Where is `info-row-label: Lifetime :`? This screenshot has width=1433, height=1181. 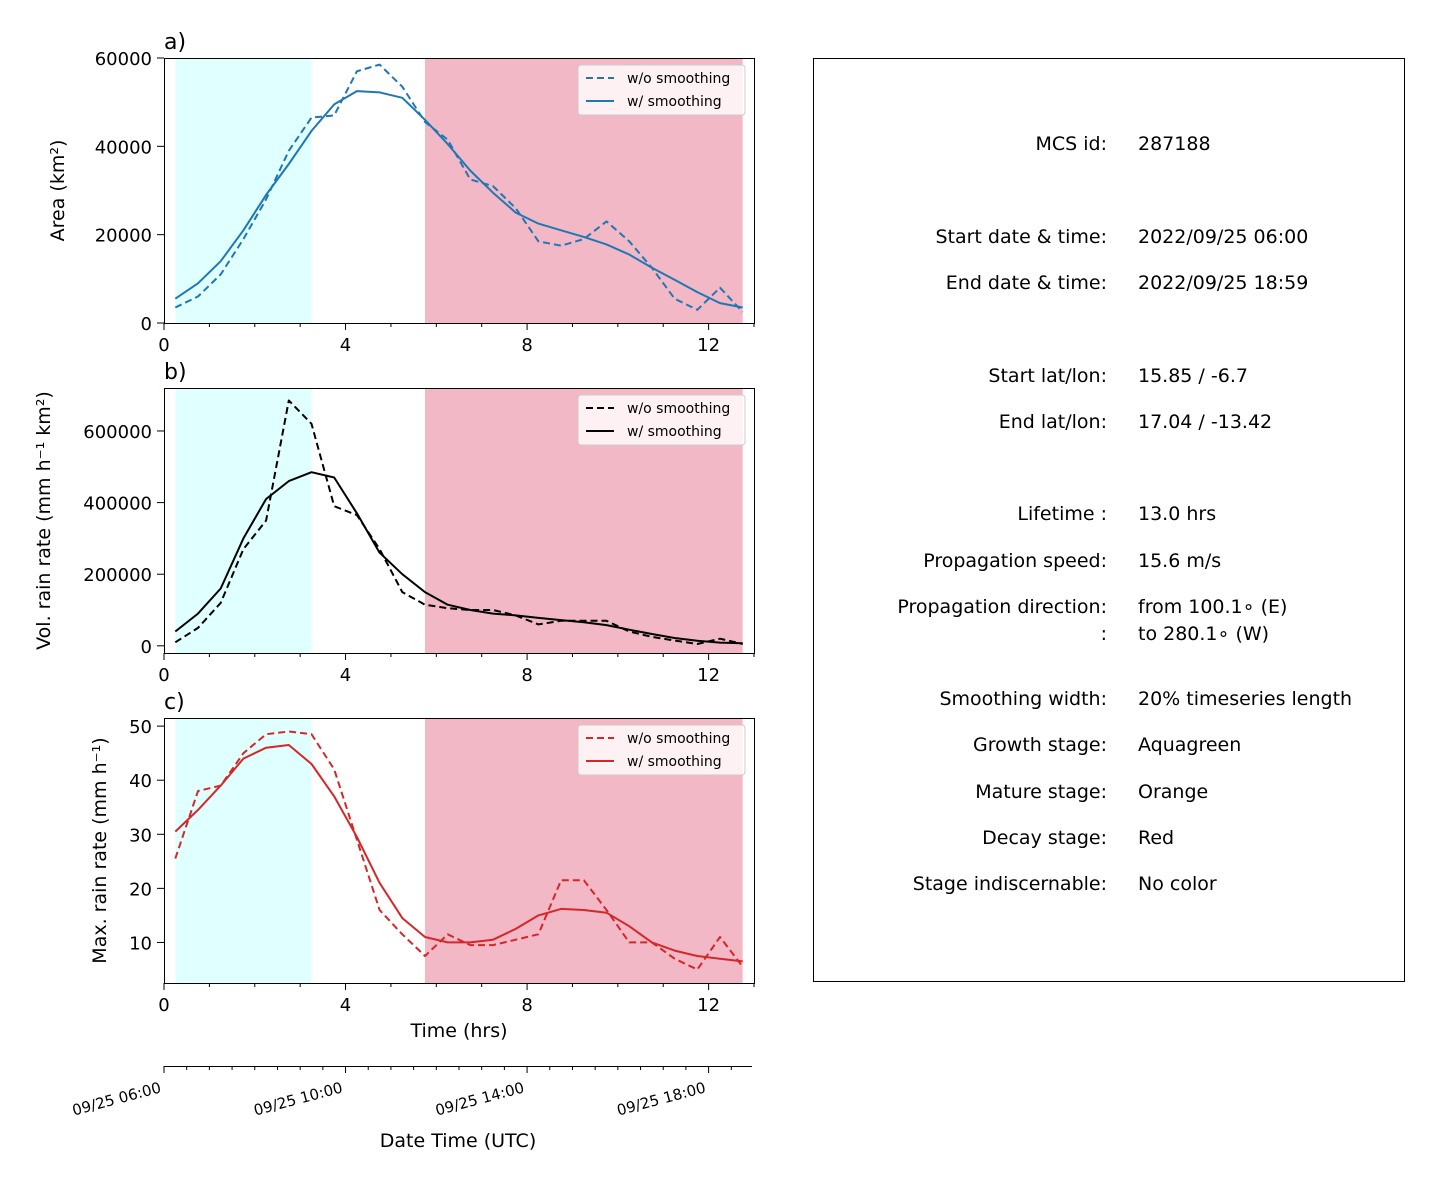
info-row-label: Lifetime : is located at coordinates (1062, 514).